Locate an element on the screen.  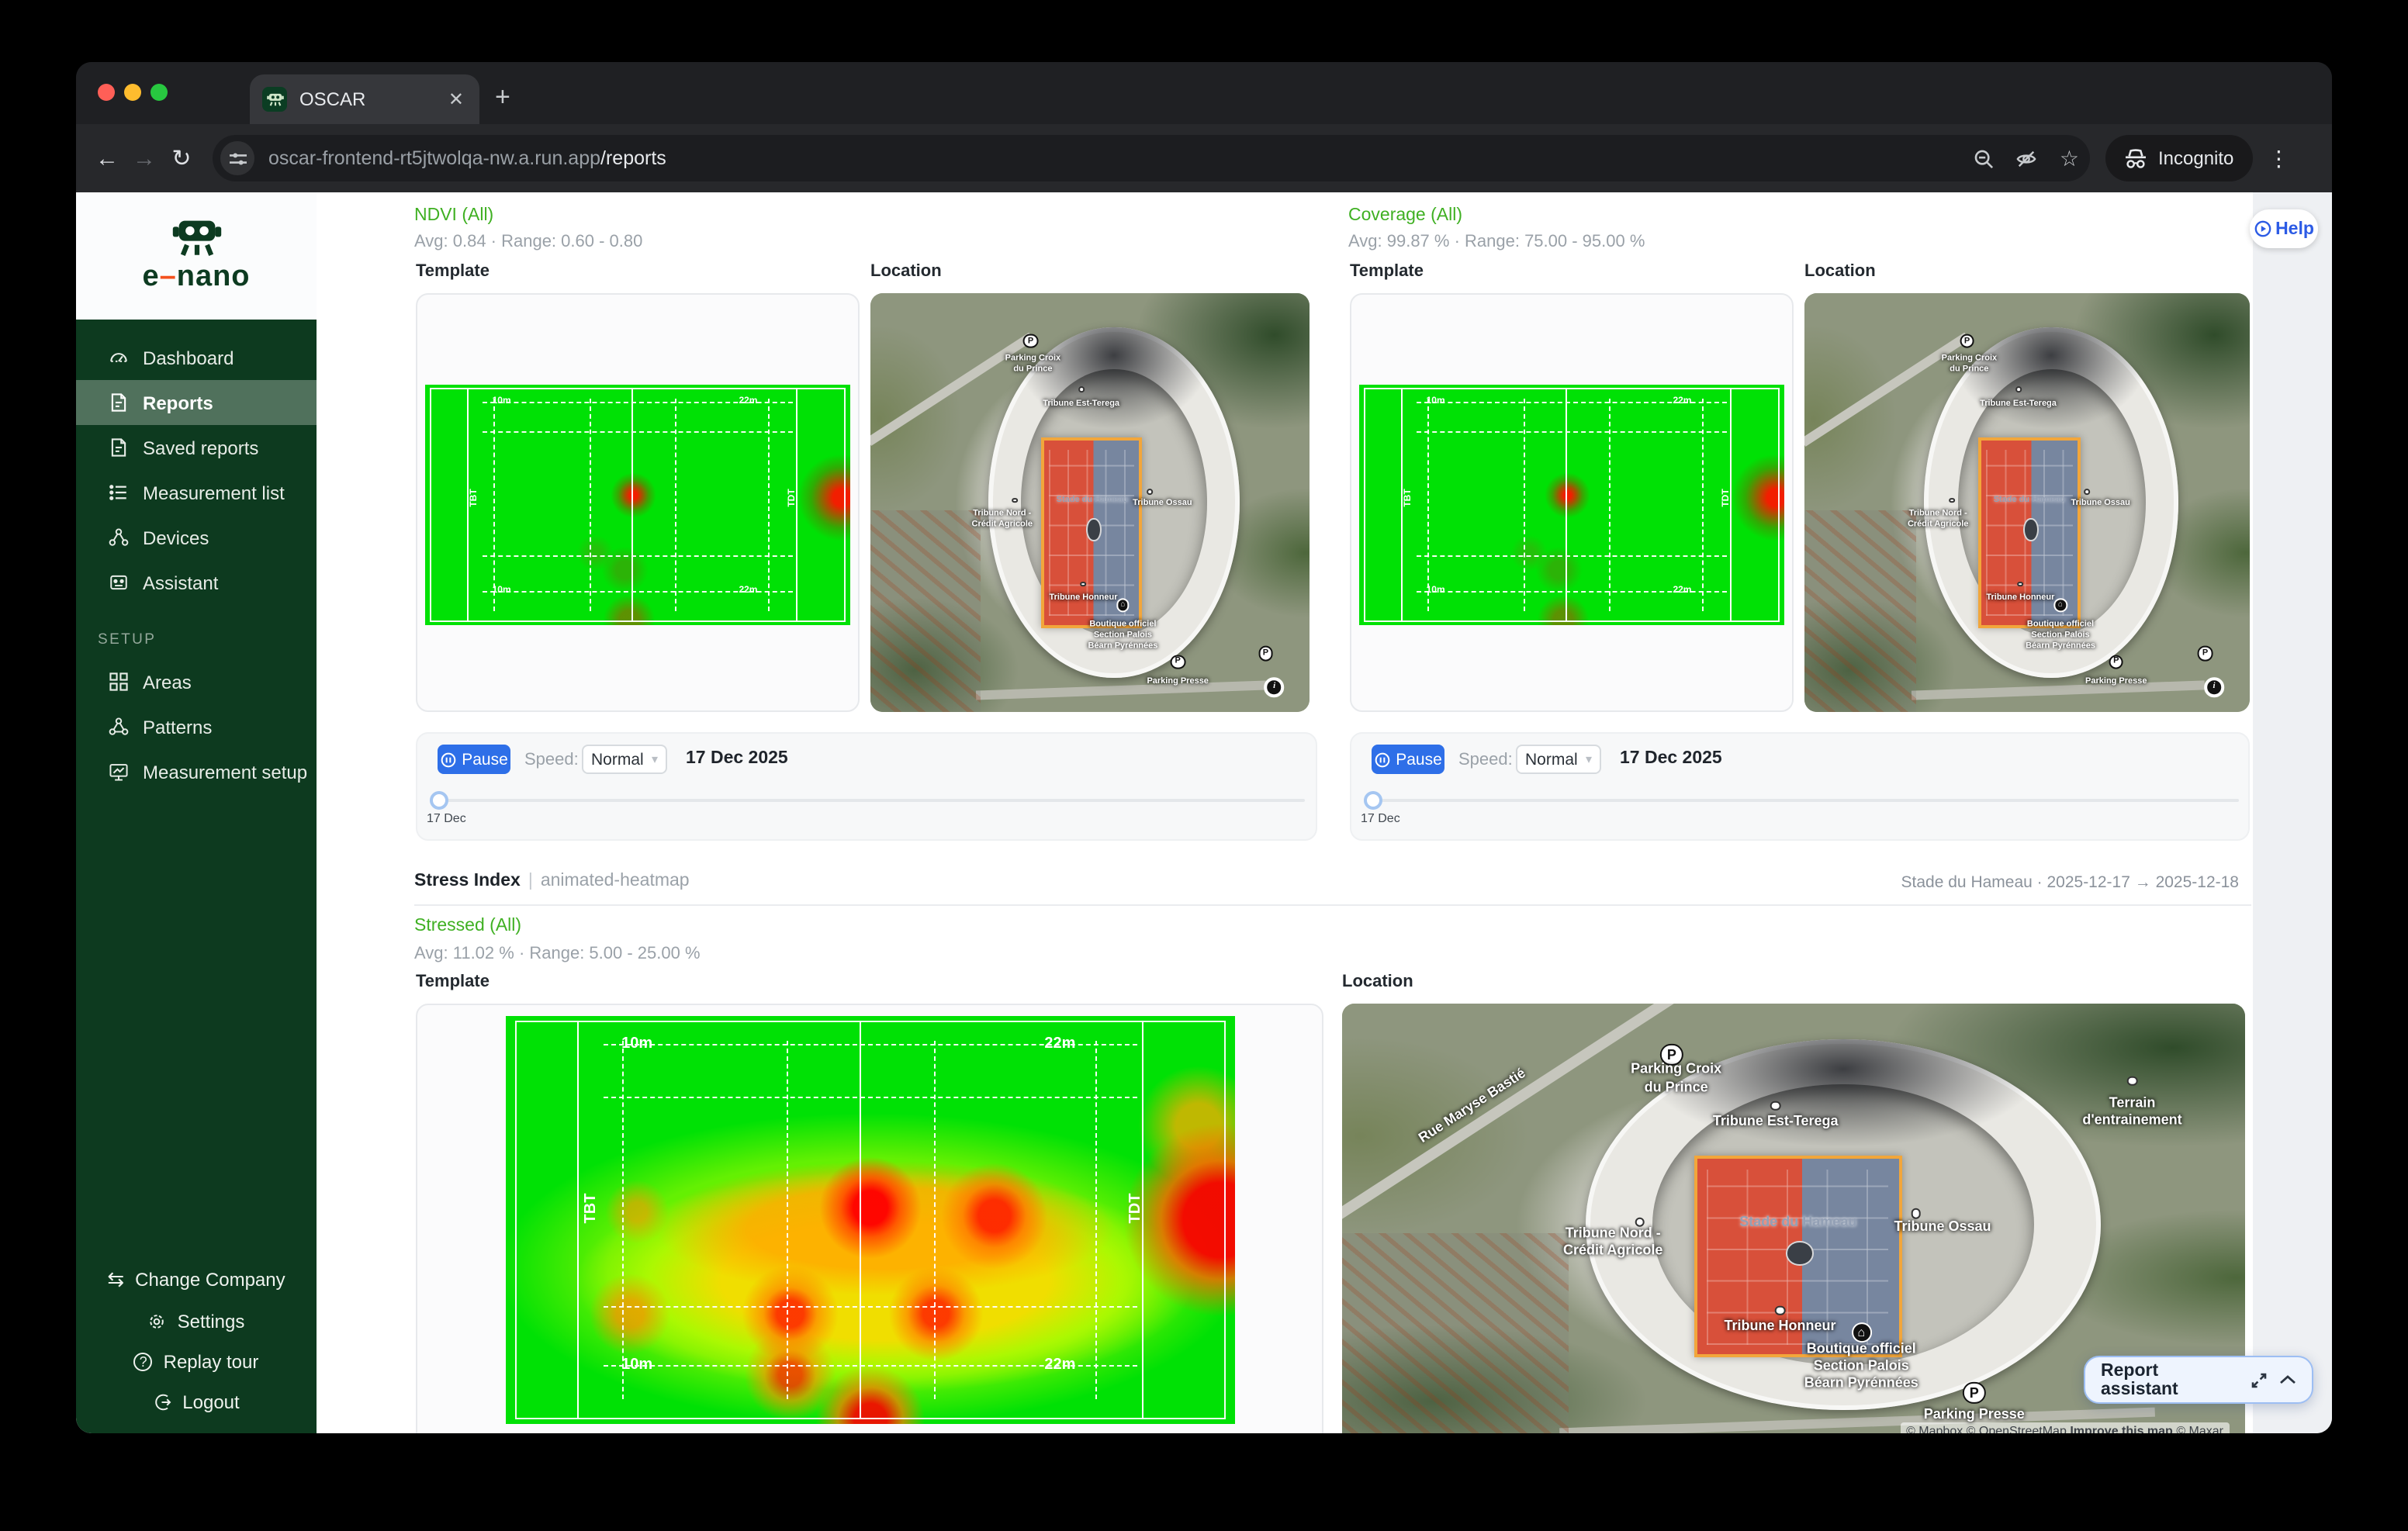
help-button: Help is located at coordinates (2284, 228).